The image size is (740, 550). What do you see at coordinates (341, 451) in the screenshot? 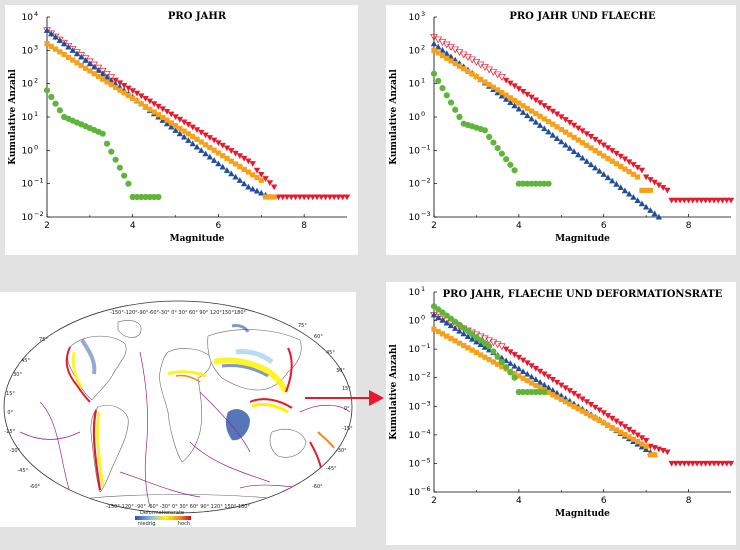
I see `map-lat-label: -30°` at bounding box center [341, 451].